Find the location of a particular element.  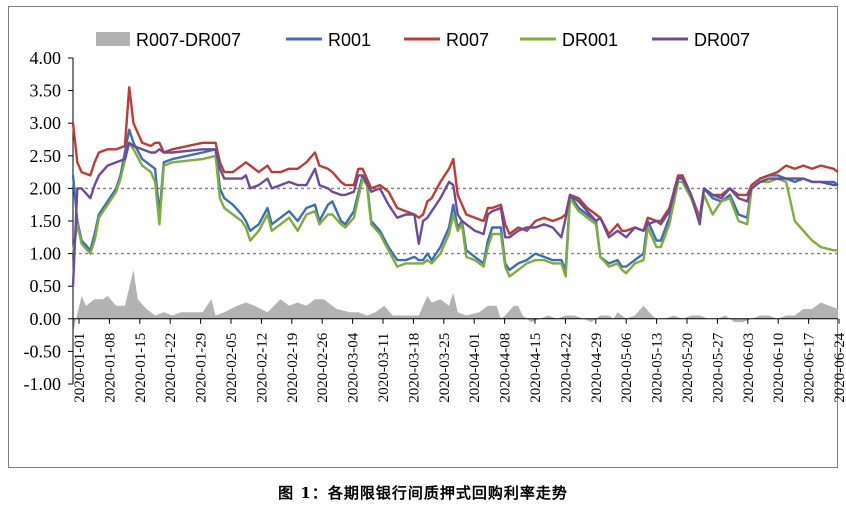

legend-label: R007-DR007 is located at coordinates (188, 40).